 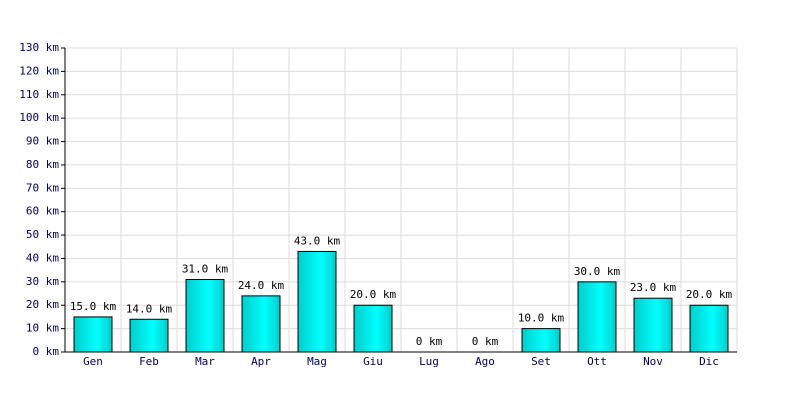 What do you see at coordinates (39, 70) in the screenshot?
I see `y-tick-label: 120 km` at bounding box center [39, 70].